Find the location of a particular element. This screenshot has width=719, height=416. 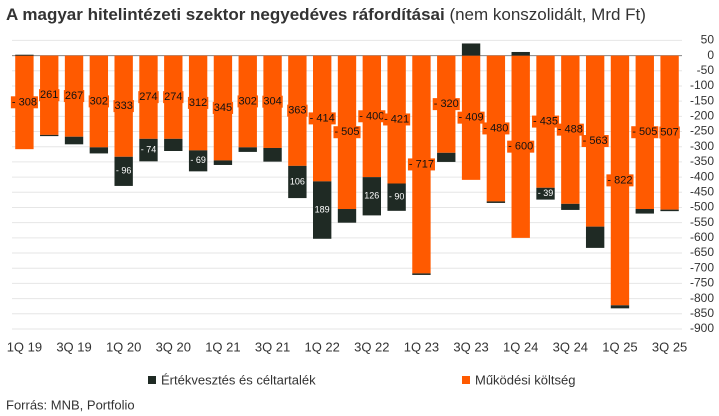

x-tick-label: 1Q 24 is located at coordinates (520, 346).